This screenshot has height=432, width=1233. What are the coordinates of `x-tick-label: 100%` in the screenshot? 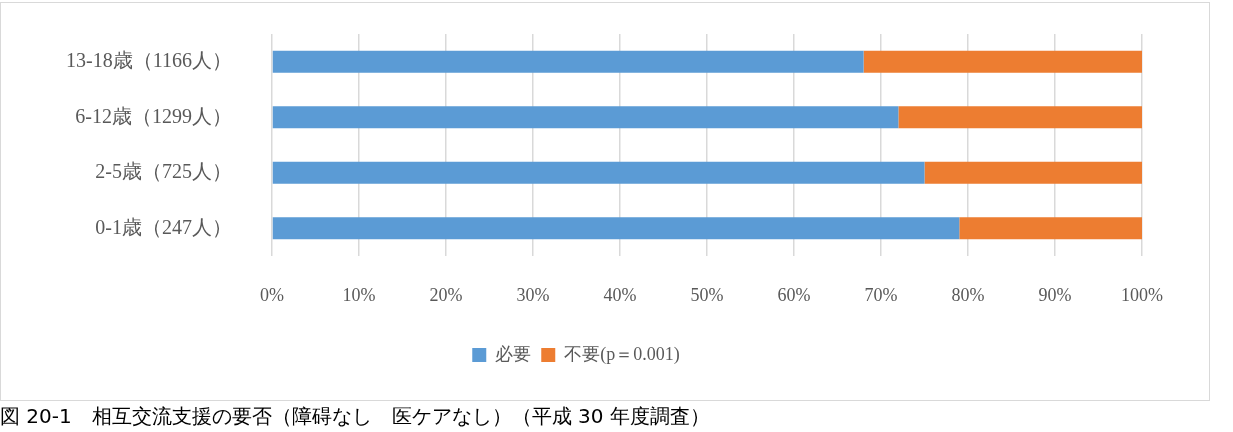 It's located at (1142, 294).